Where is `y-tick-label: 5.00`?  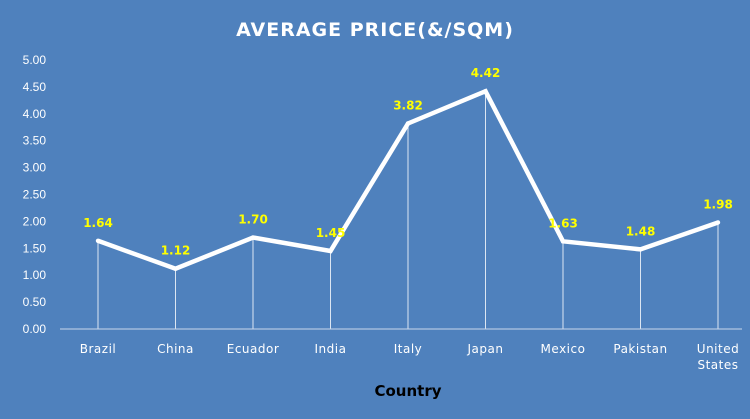
y-tick-label: 5.00 is located at coordinates (35, 60).